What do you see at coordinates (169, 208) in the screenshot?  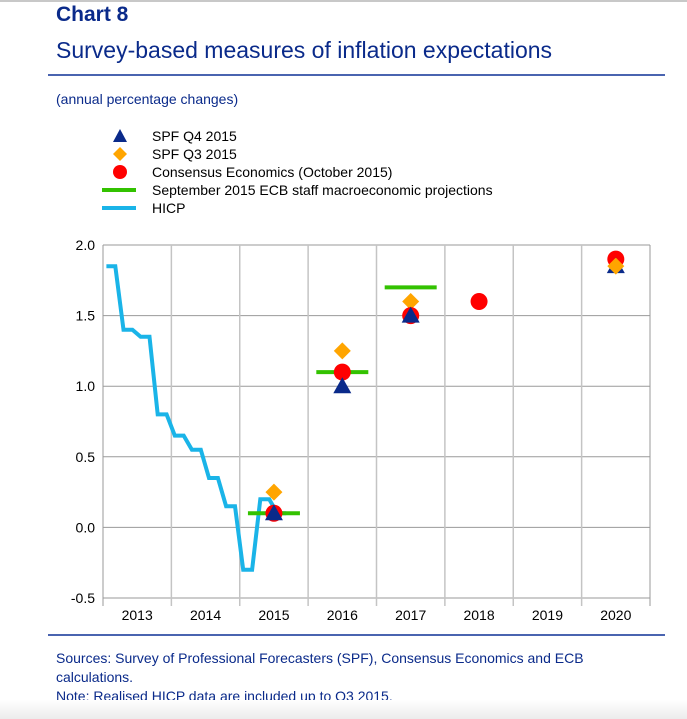 I see `legend-label: HICP` at bounding box center [169, 208].